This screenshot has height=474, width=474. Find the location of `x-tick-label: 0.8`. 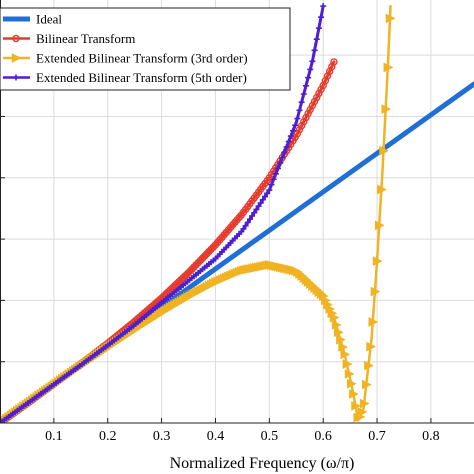

x-tick-label: 0.8 is located at coordinates (431, 436).